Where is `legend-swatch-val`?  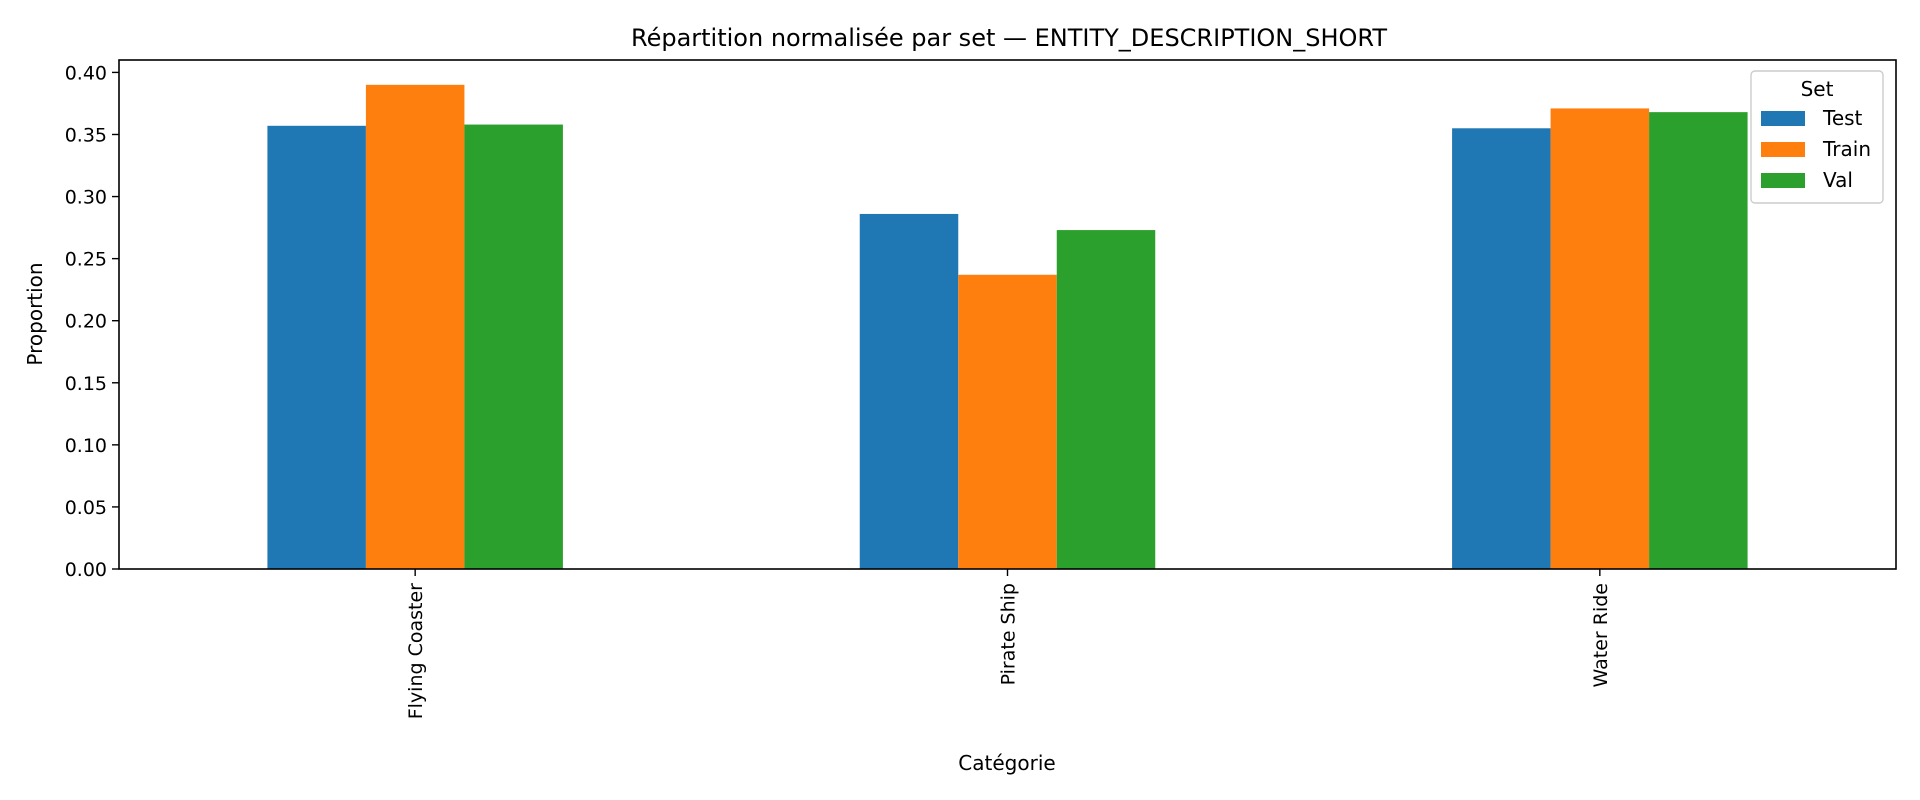 legend-swatch-val is located at coordinates (1783, 180).